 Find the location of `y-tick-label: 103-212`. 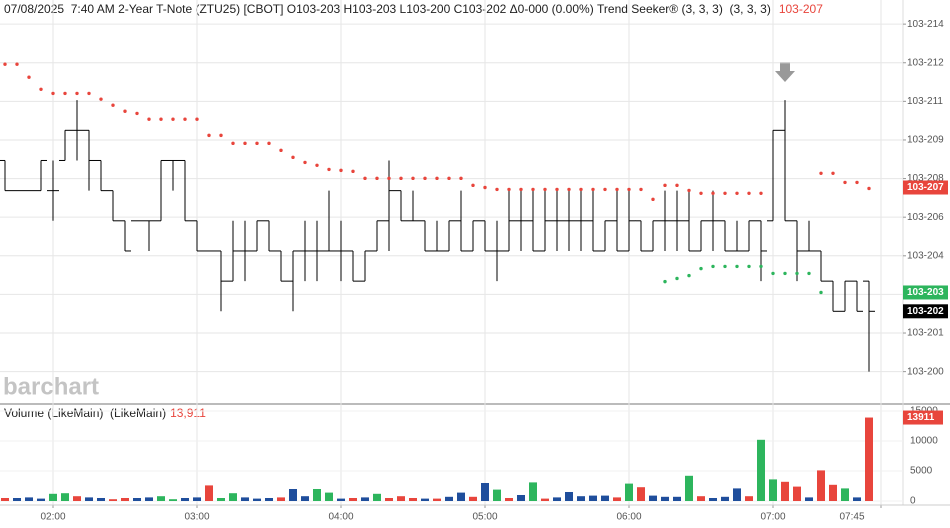

y-tick-label: 103-212 is located at coordinates (925, 62).